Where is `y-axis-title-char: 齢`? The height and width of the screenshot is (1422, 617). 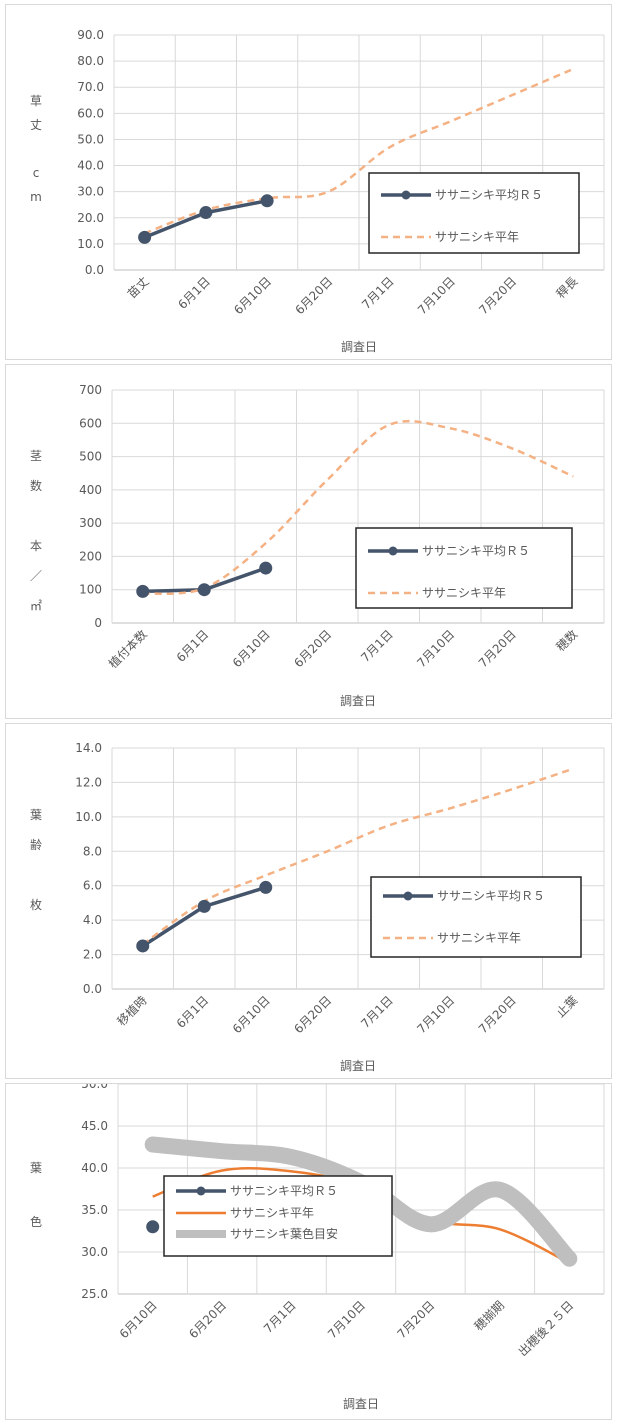
y-axis-title-char: 齢 is located at coordinates (36, 844).